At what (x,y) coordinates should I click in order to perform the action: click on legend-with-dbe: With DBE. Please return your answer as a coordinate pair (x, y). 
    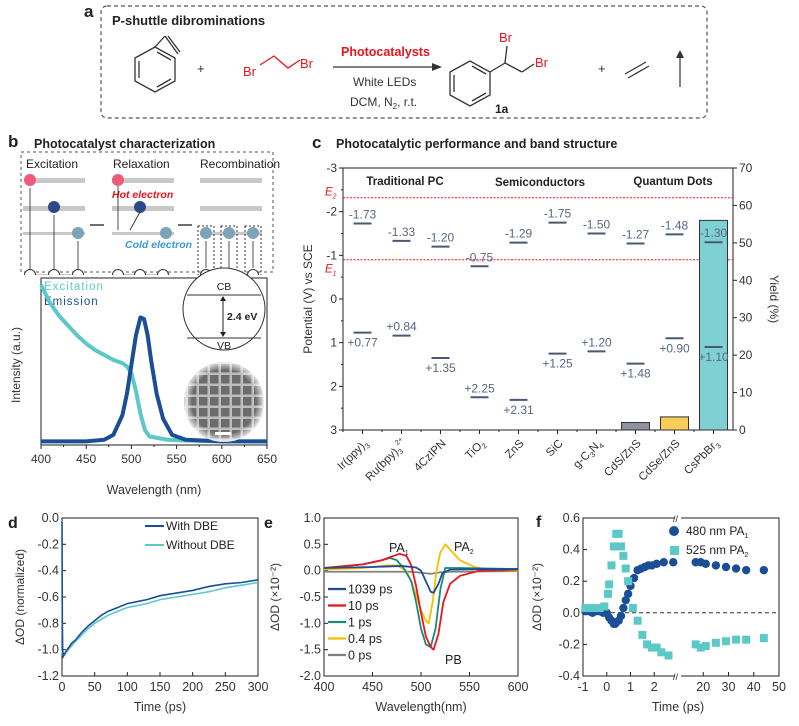
    Looking at the image, I should click on (192, 526).